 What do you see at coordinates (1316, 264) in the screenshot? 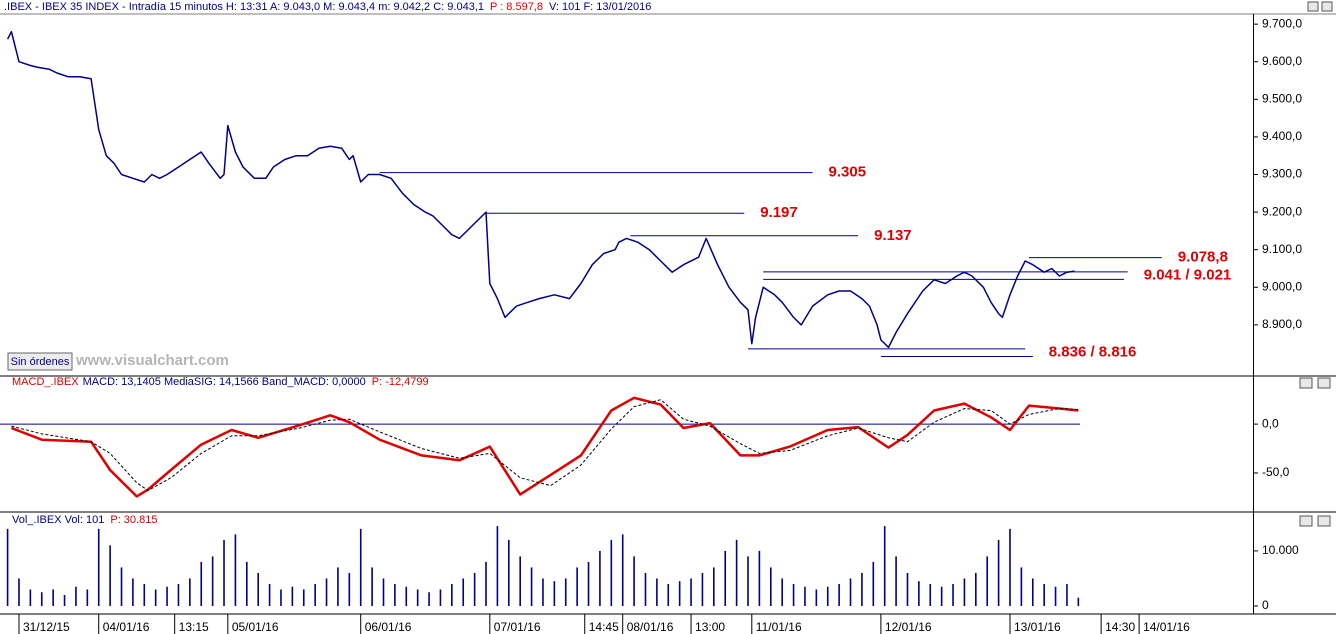
I see `window-buttons` at bounding box center [1316, 264].